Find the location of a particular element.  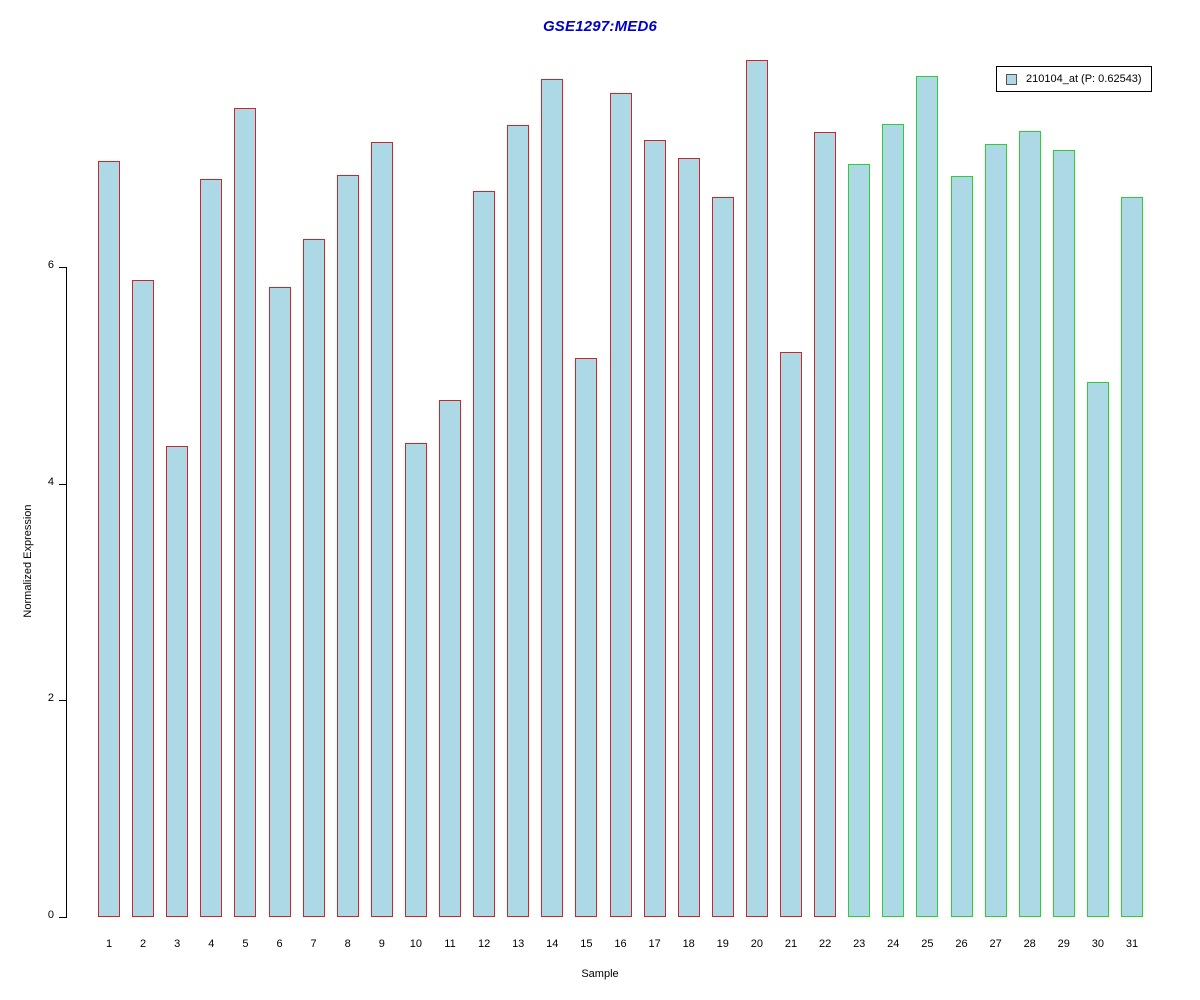

x-axis-tick-label: 7 is located at coordinates (313, 944).